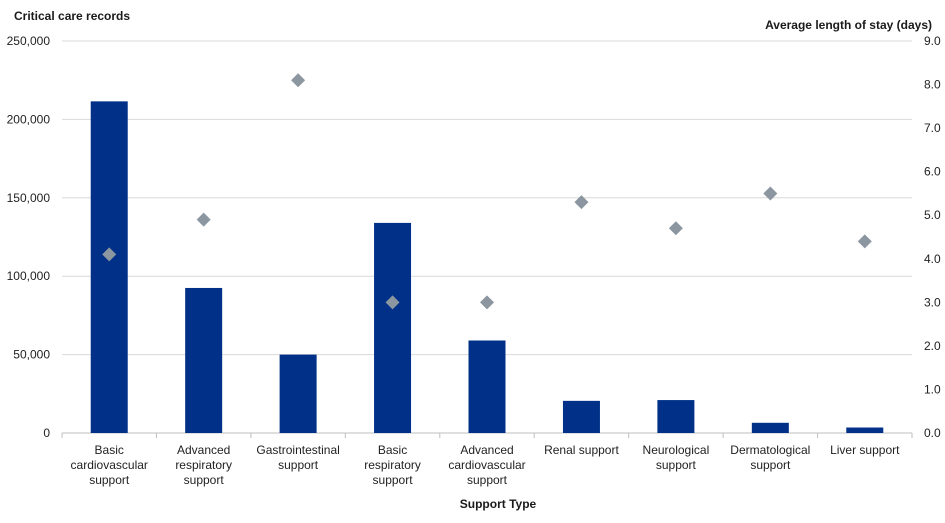 The image size is (945, 523). I want to click on left-tick-label: 100,000, so click(29, 276).